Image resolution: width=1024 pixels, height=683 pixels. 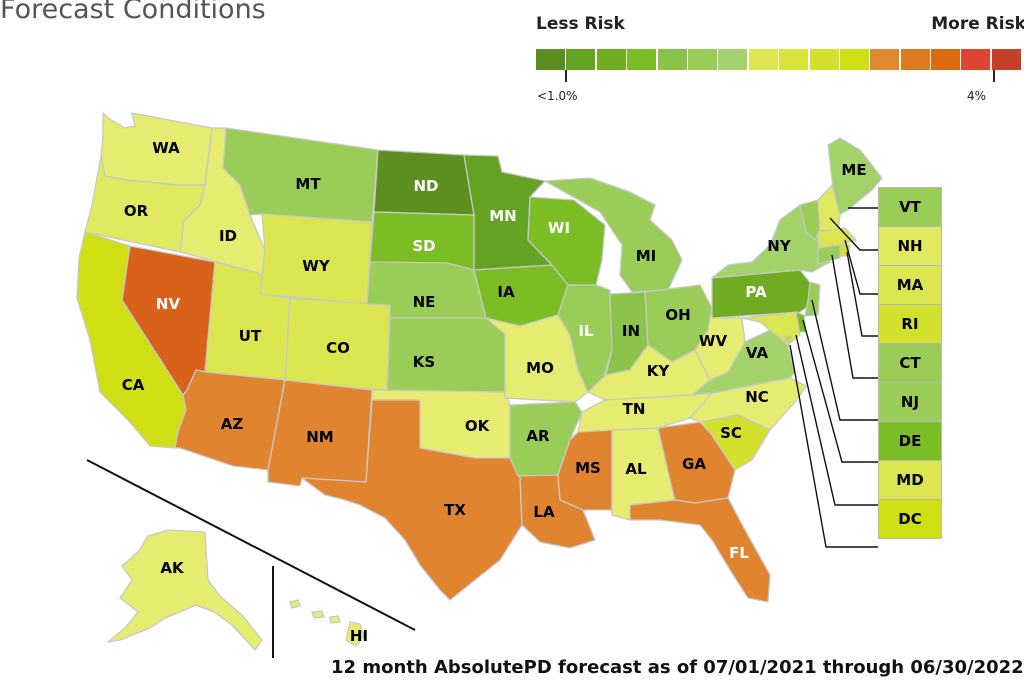 I want to click on state-label-ca: CA, so click(x=133, y=385).